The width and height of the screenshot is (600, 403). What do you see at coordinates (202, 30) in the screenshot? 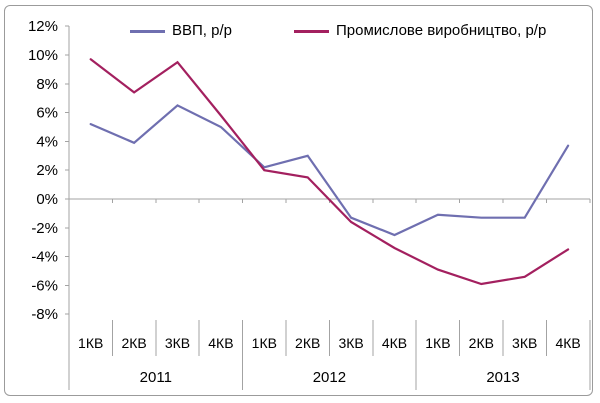
I see `legend-label-gdp: ВВП, р/р` at bounding box center [202, 30].